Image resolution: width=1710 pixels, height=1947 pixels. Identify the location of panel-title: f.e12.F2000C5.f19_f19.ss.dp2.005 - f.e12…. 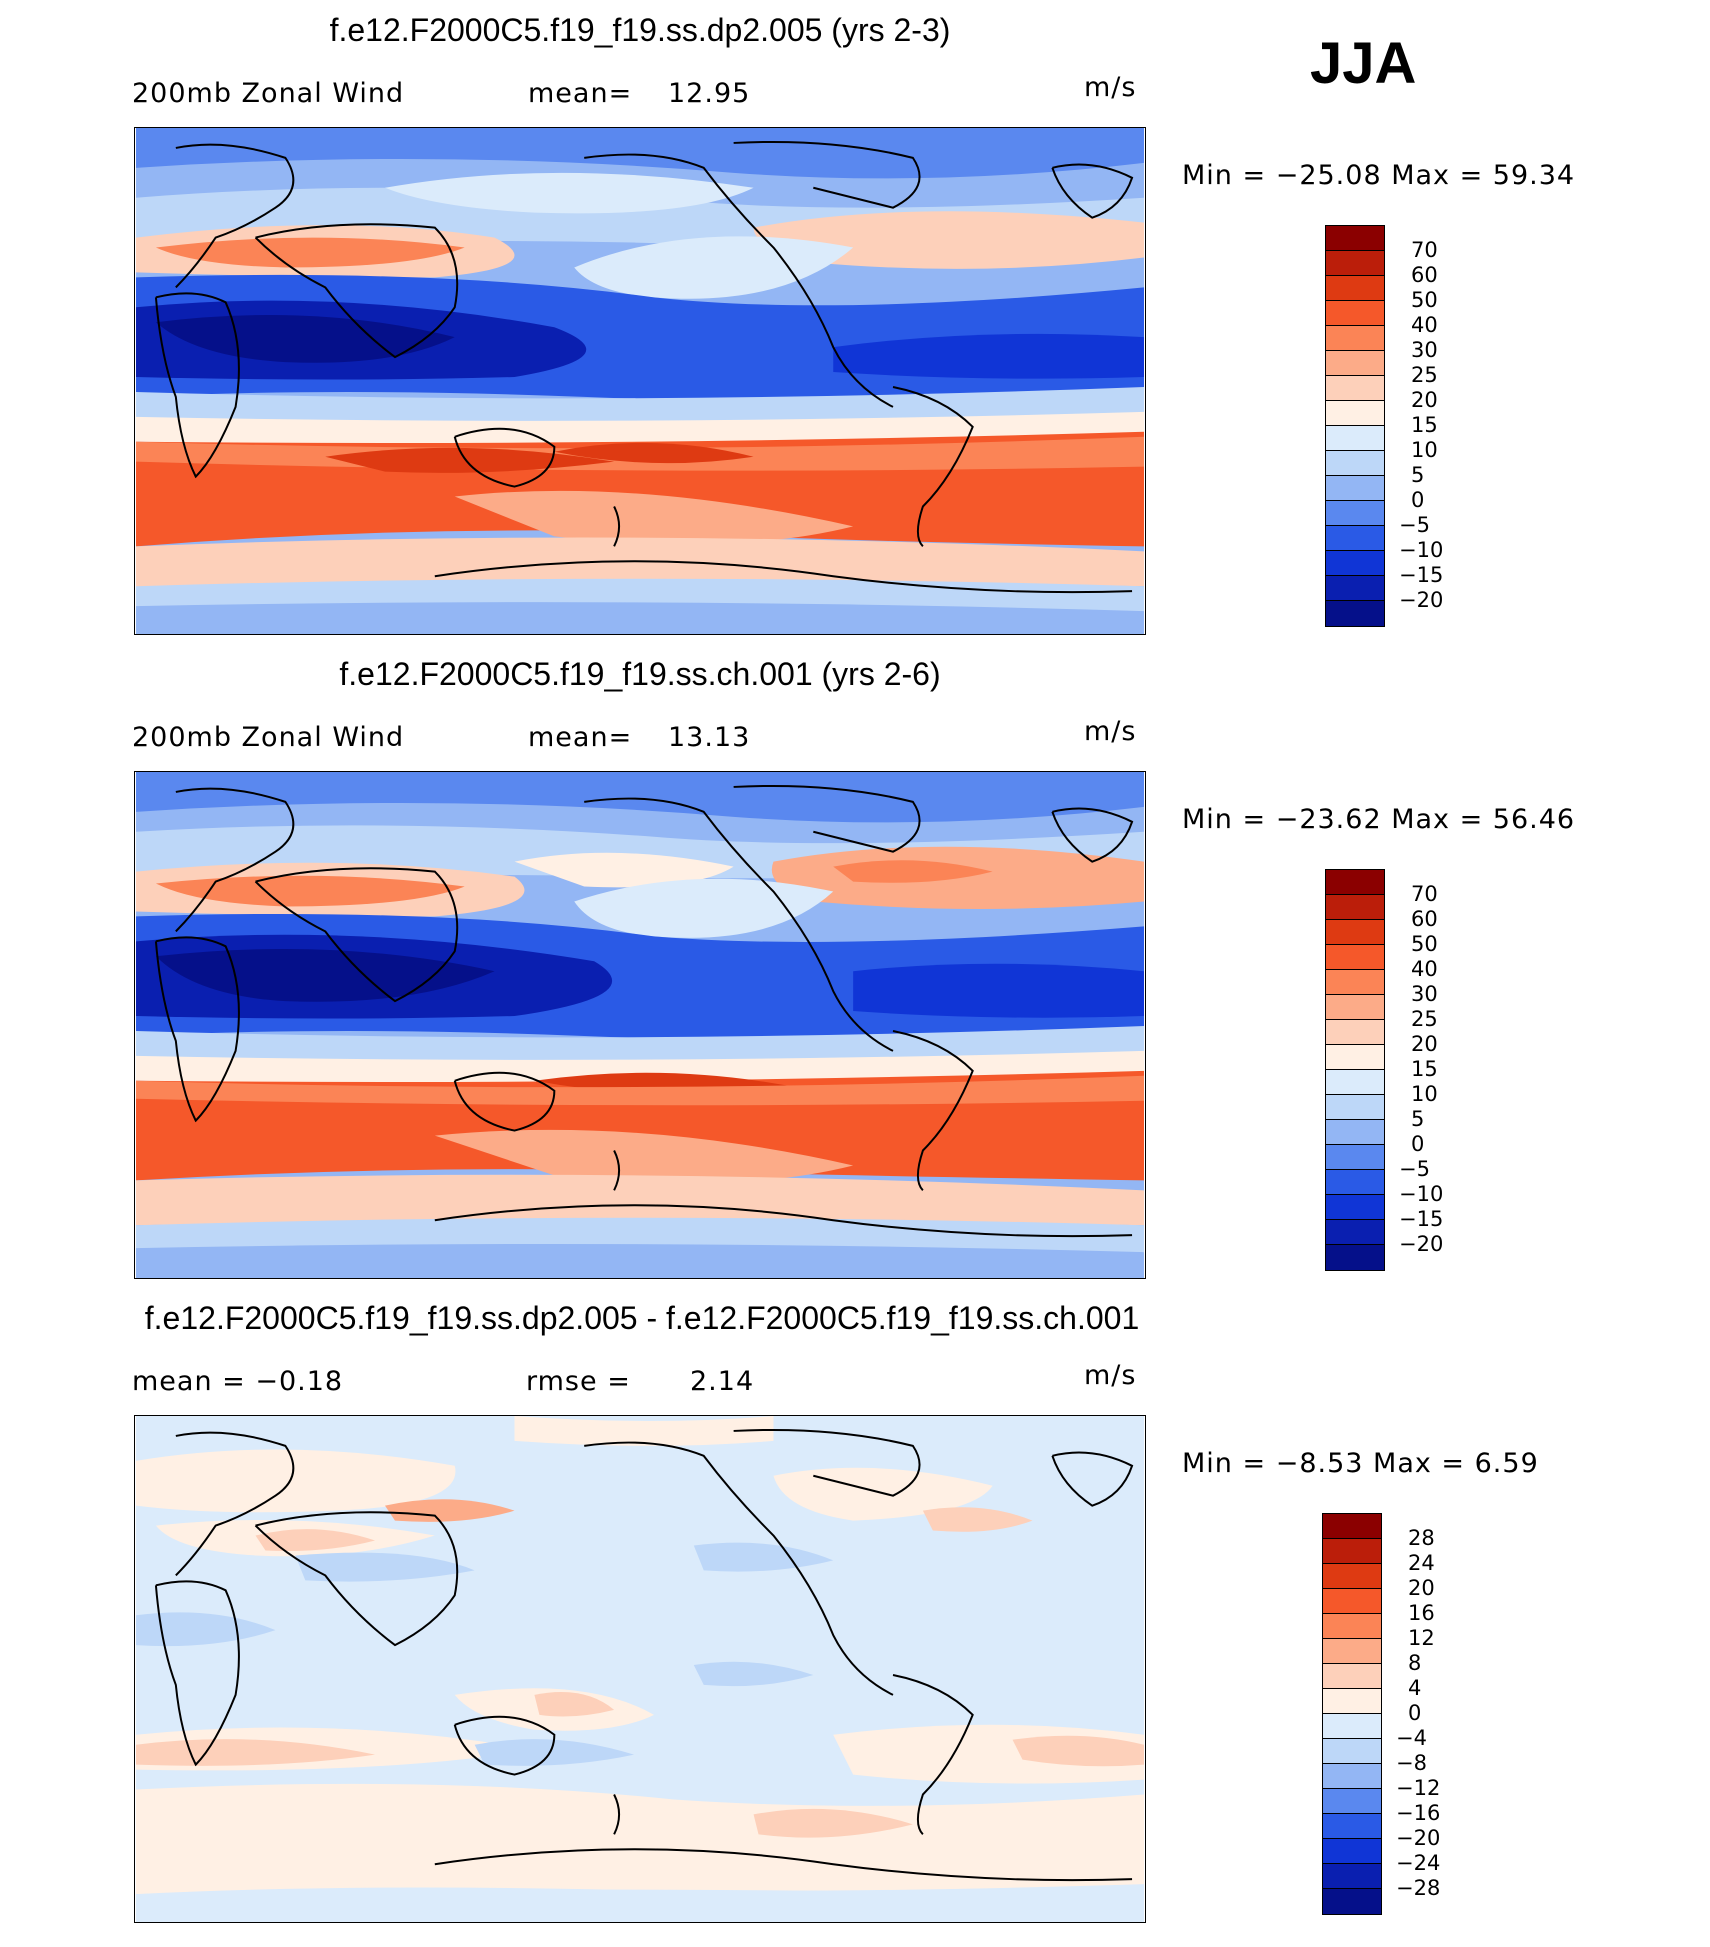
(642, 1318).